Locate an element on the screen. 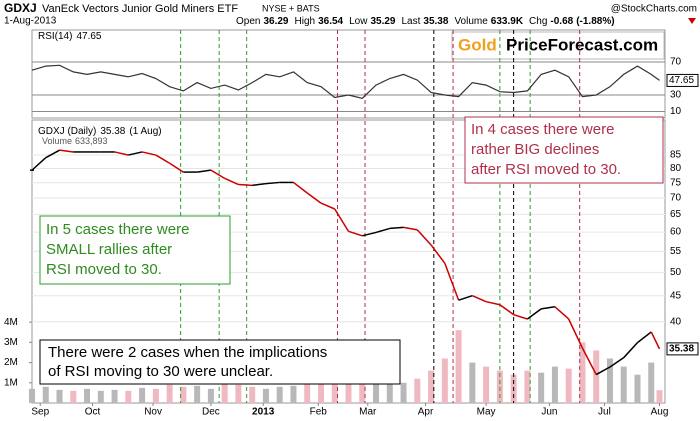 The image size is (700, 421). quote-label: Last is located at coordinates (411, 21).